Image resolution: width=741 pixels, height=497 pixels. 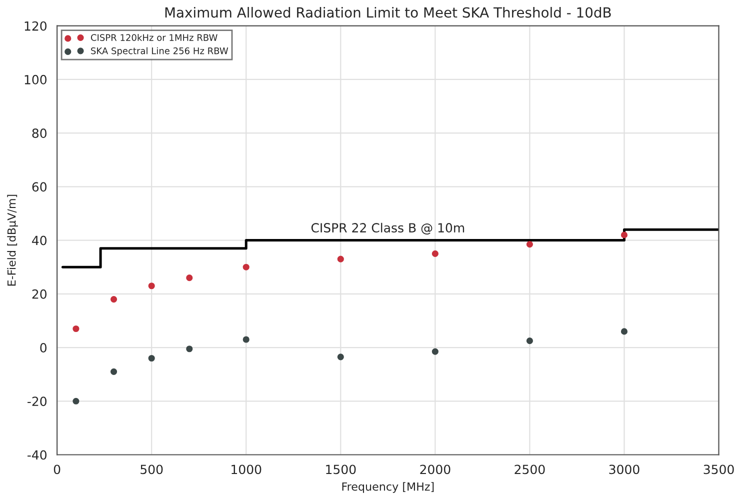 What do you see at coordinates (154, 37) in the screenshot?
I see `legend-label: CISPR 120kHz or 1MHz RBW` at bounding box center [154, 37].